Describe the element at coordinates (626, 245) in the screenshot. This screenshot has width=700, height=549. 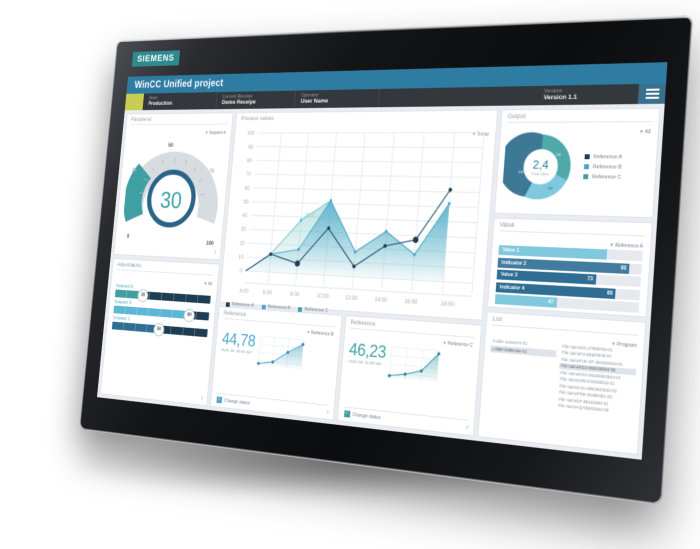
I see `dropdown-value-ref: ▾ Reference A` at that location.